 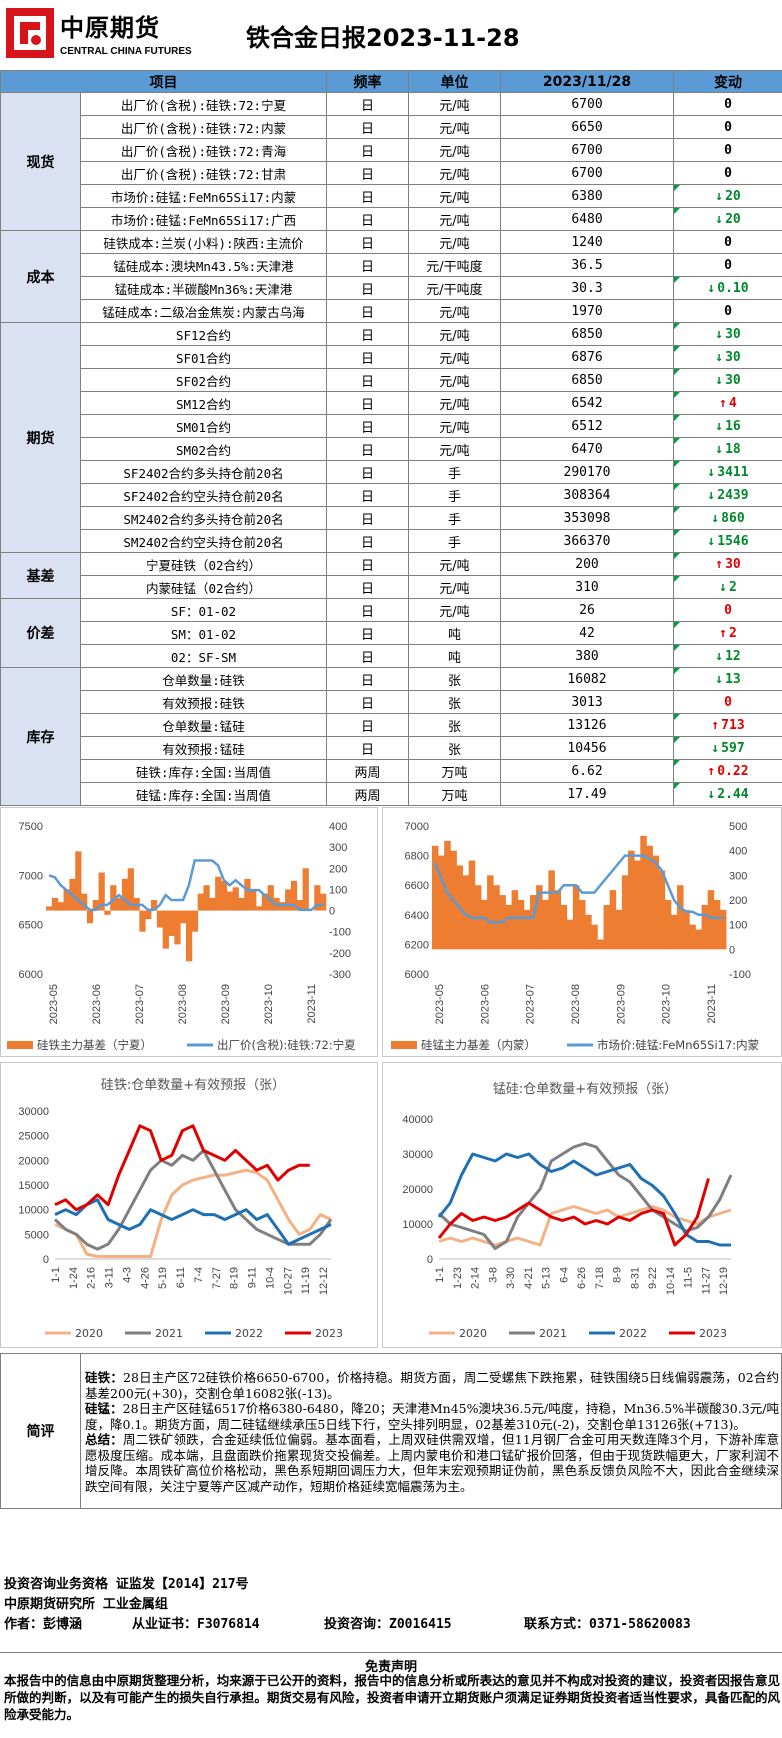 What do you see at coordinates (31, 876) in the screenshot?
I see `y-left-tick-label: 7000` at bounding box center [31, 876].